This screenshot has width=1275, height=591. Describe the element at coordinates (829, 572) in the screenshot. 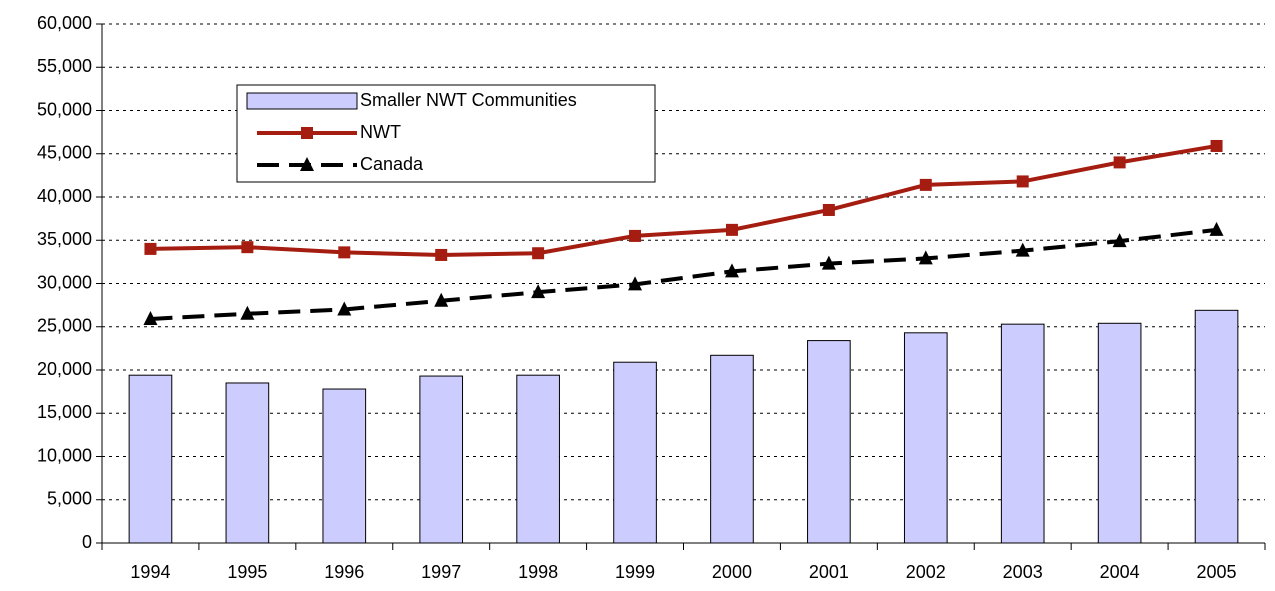

I see `x-tick-label: 2001` at that location.